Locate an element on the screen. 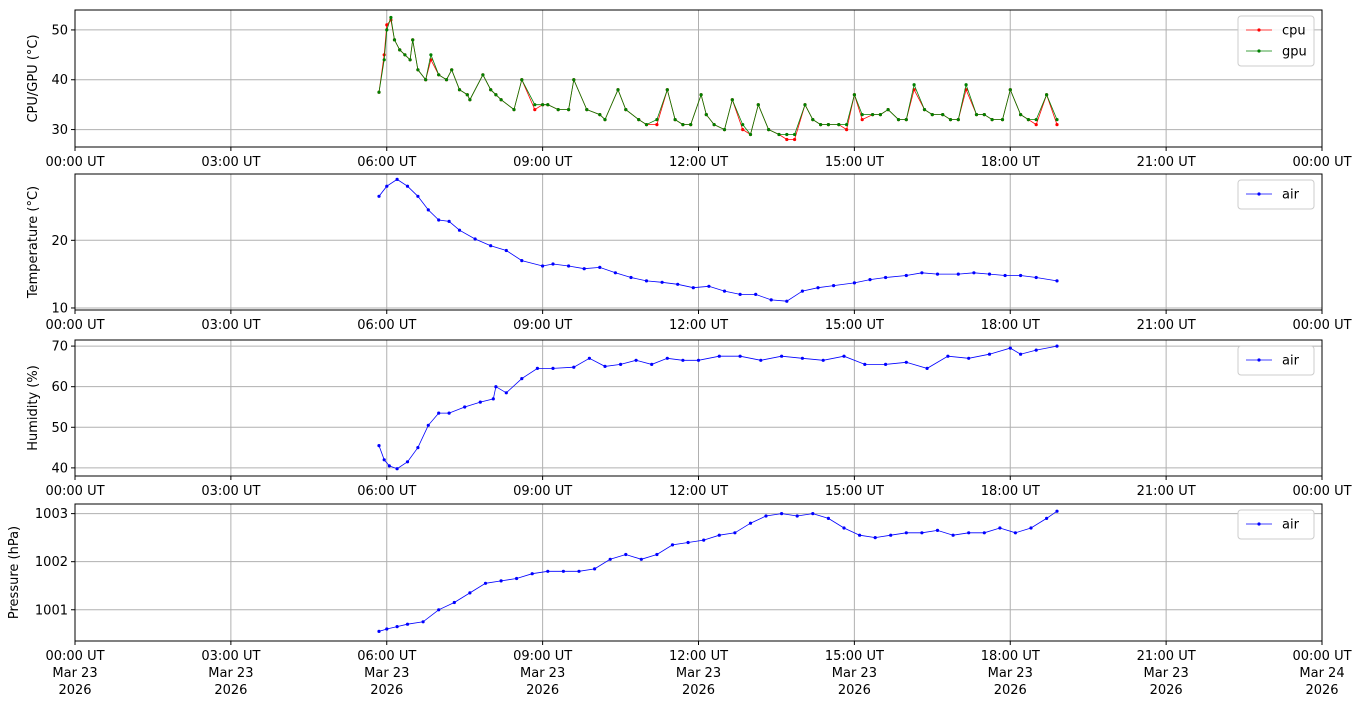  legend-label-gpu: gpu is located at coordinates (1294, 52).